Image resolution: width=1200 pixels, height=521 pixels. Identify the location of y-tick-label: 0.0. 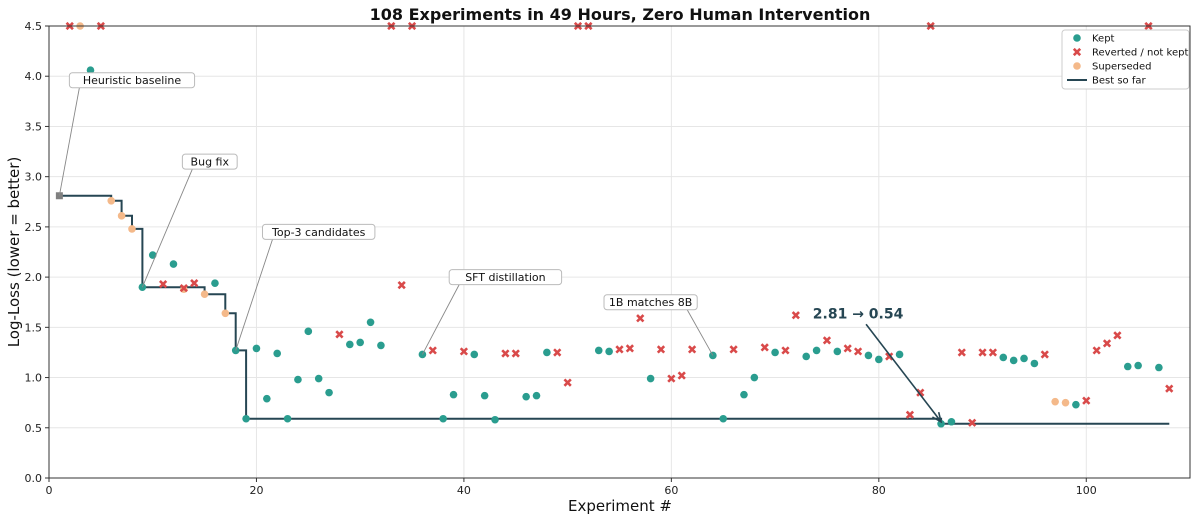
(34, 478).